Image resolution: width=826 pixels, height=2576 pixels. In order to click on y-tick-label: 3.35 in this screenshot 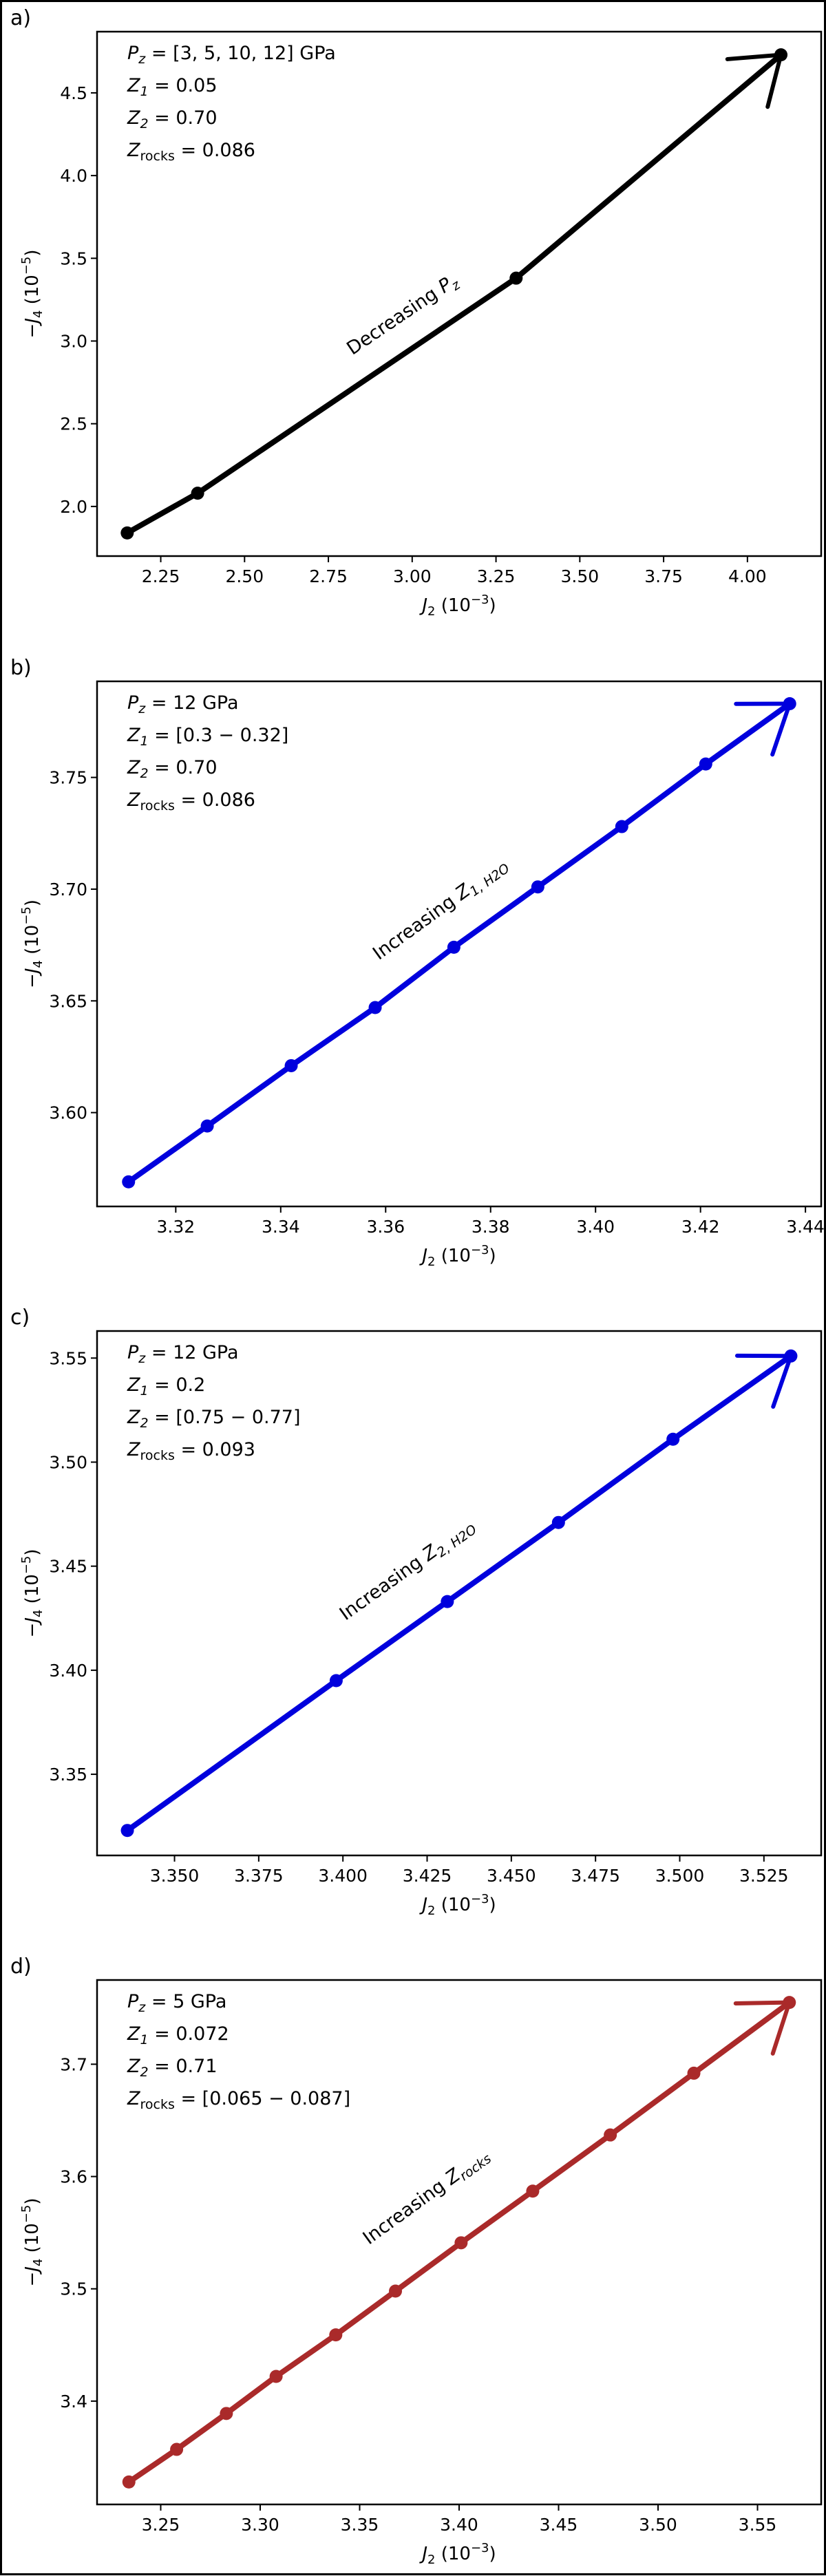, I will do `click(68, 1775)`.